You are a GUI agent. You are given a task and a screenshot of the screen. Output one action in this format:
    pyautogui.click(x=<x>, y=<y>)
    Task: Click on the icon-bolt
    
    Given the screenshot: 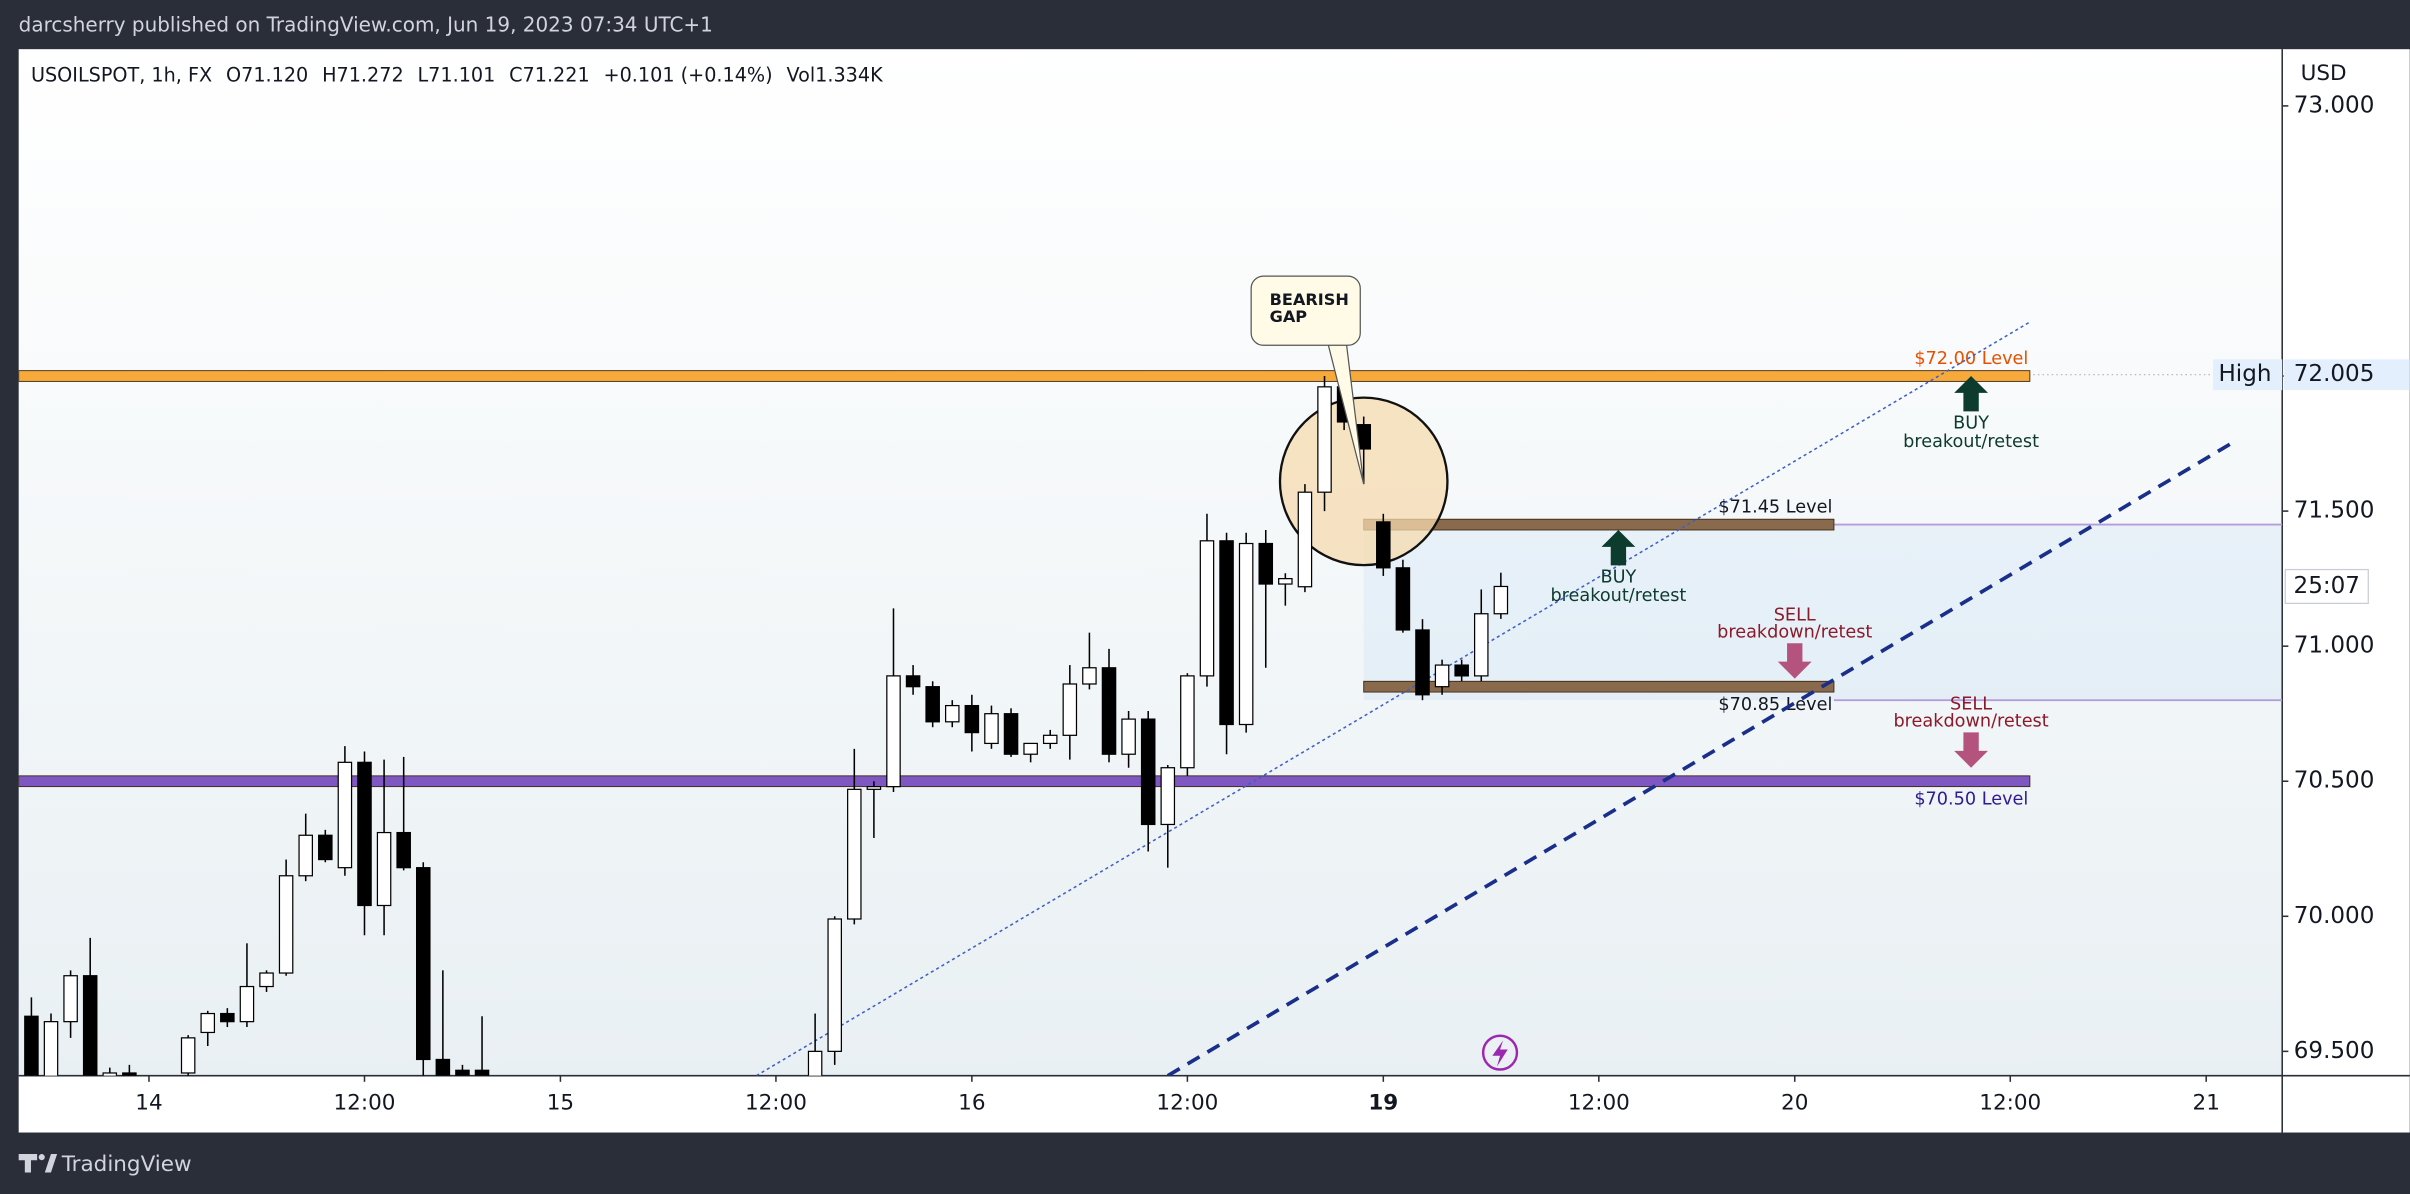 What is the action you would take?
    pyautogui.click(x=1500, y=1053)
    